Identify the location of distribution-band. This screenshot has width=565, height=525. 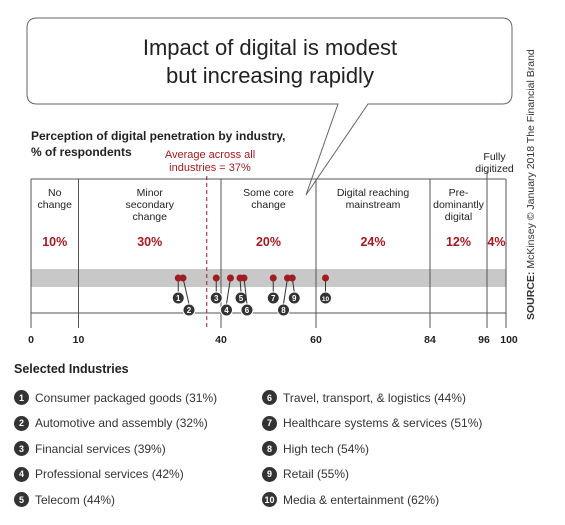
(268, 278).